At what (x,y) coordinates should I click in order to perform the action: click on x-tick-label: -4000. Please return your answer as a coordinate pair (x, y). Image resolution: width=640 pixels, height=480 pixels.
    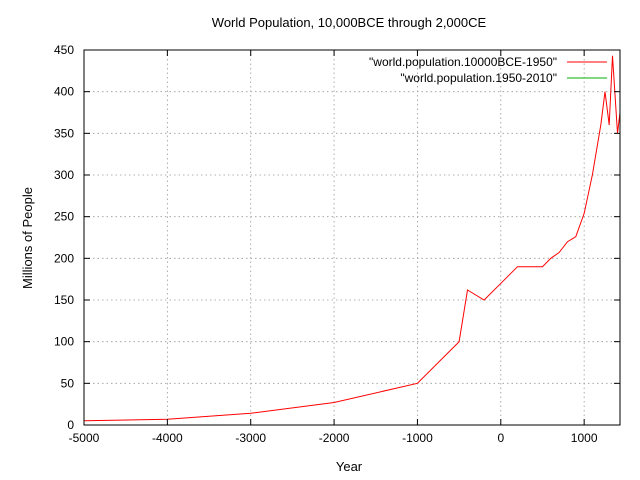
    Looking at the image, I should click on (167, 438).